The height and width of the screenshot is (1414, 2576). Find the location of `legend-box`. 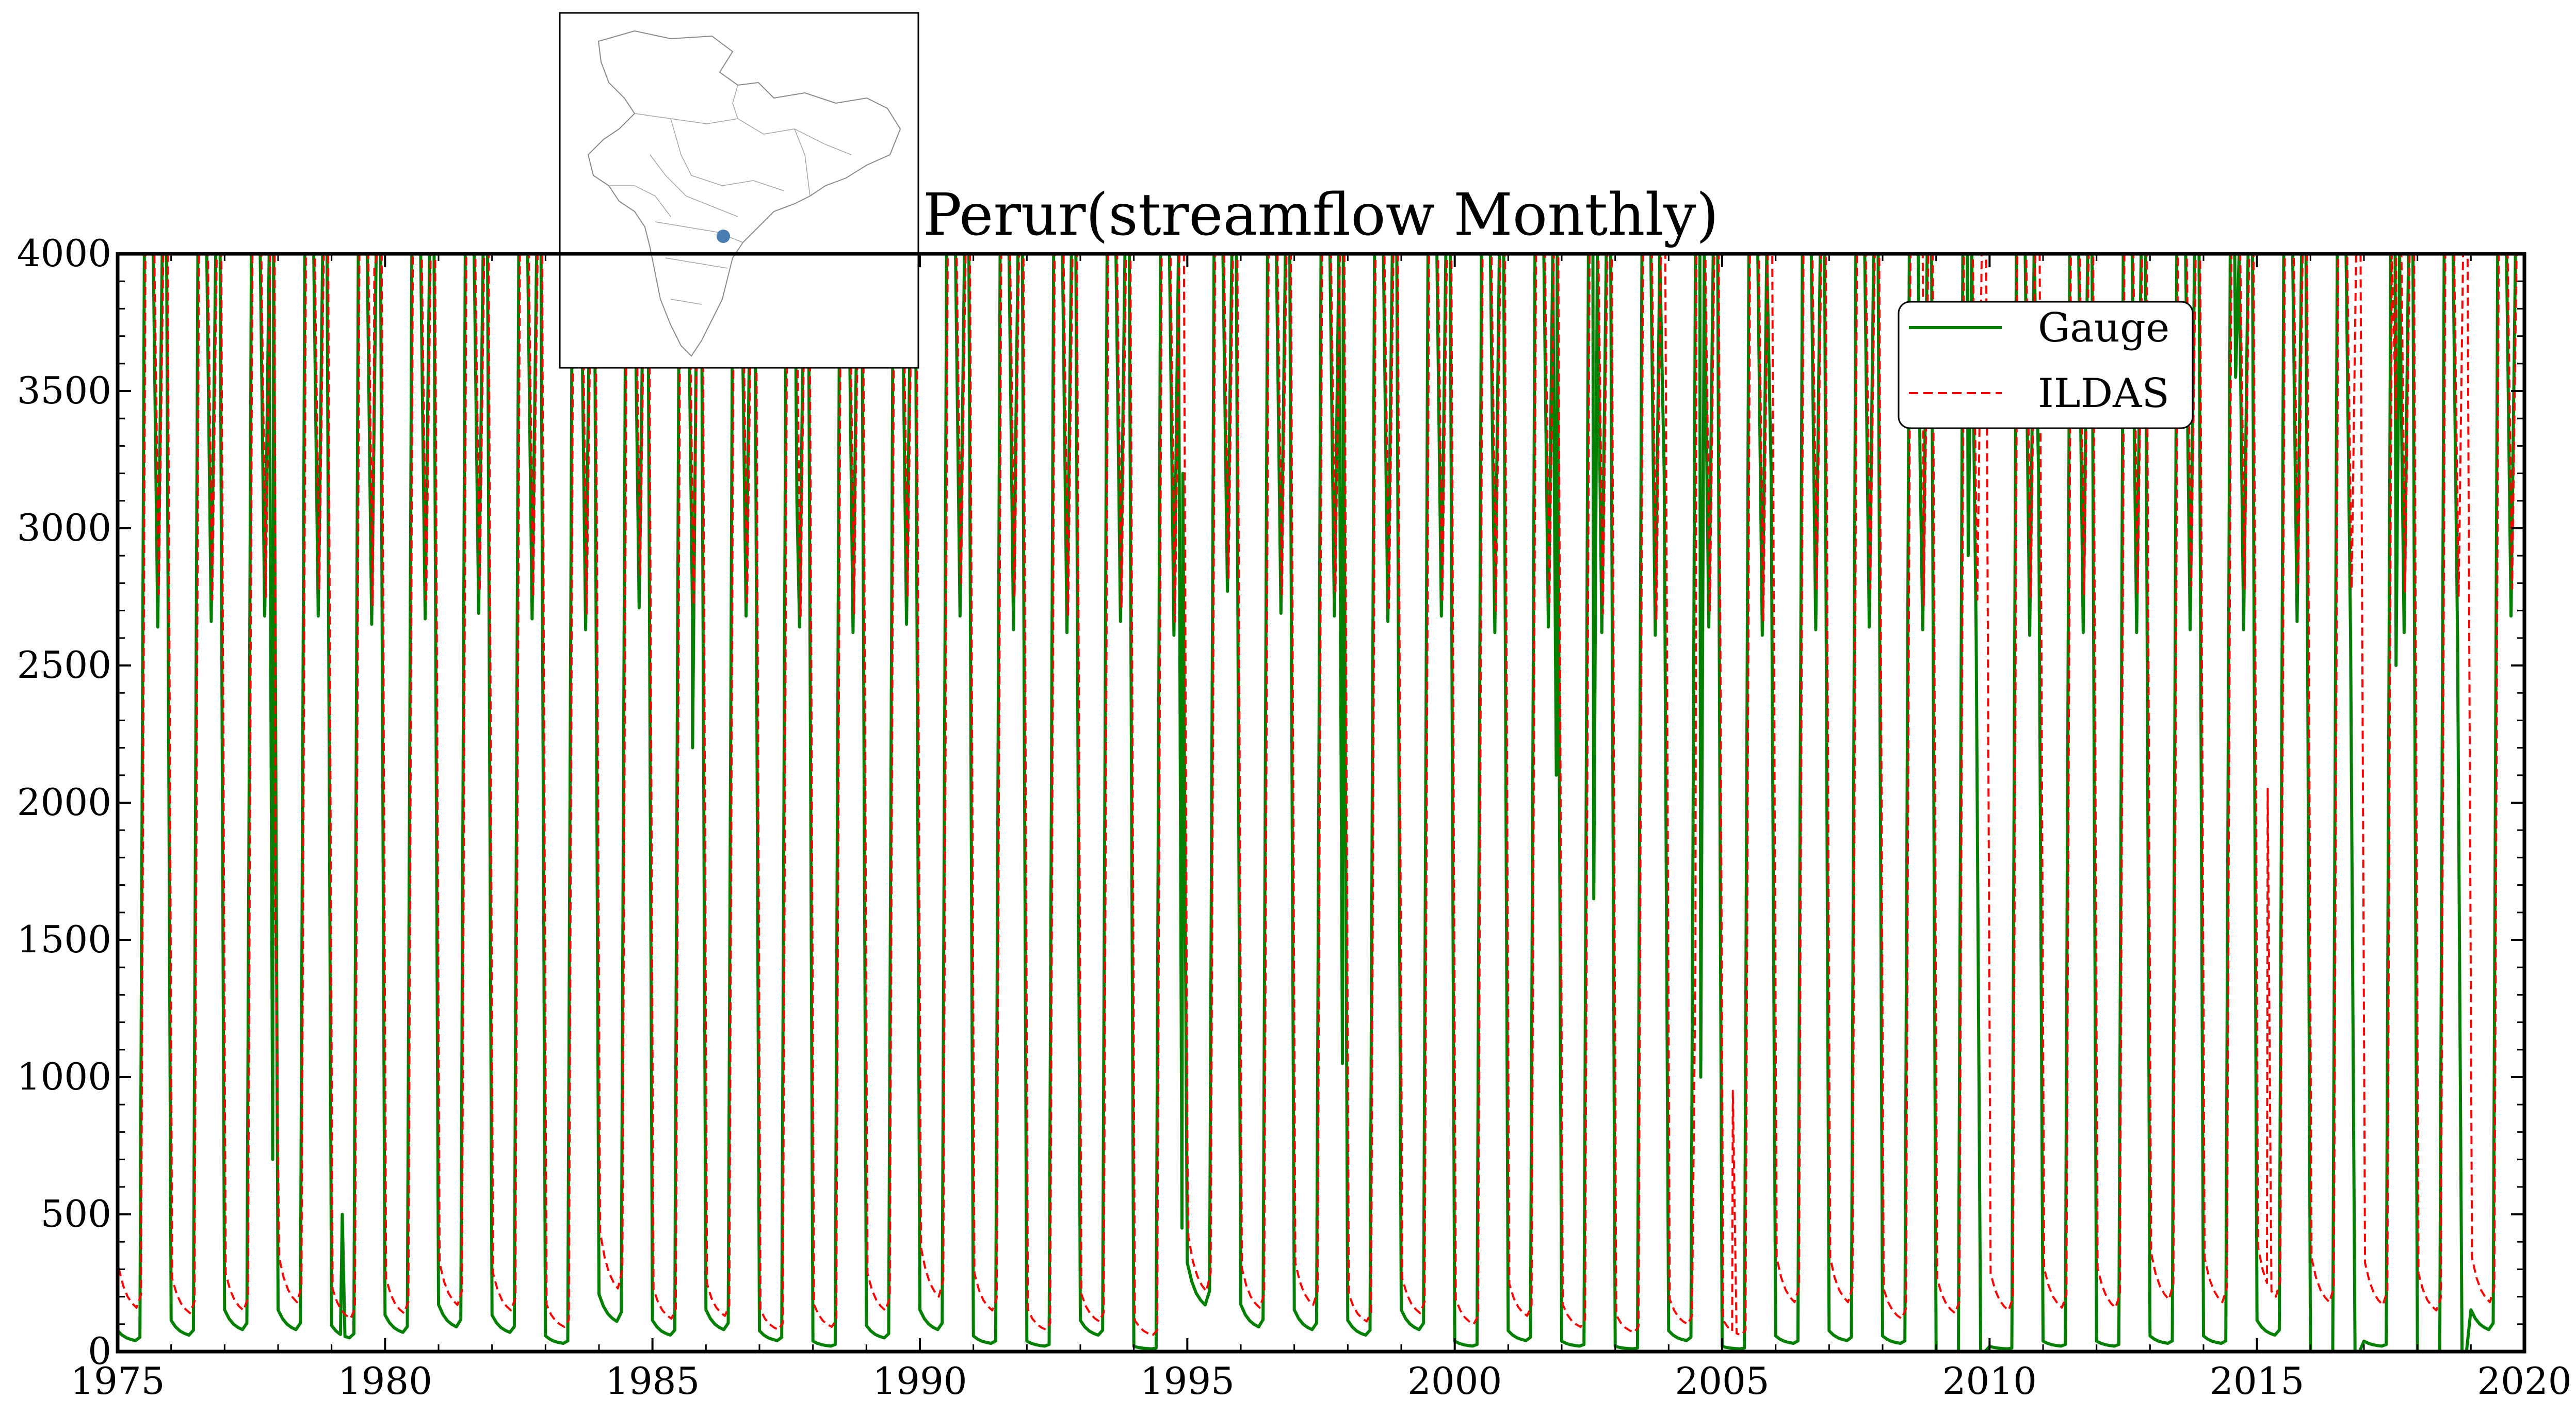

legend-box is located at coordinates (2046, 365).